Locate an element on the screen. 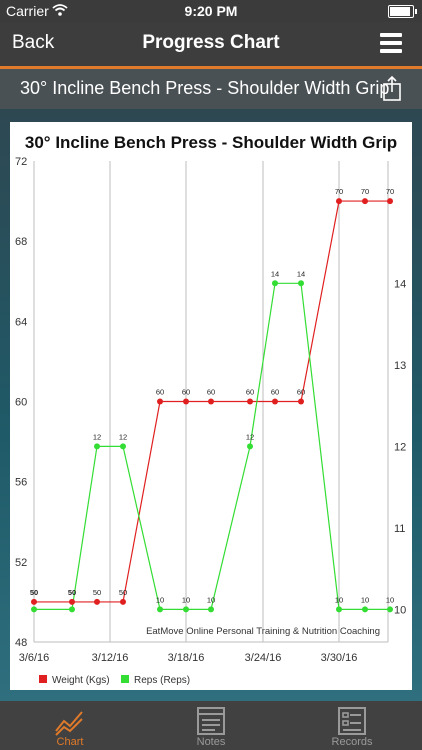 This screenshot has height=750, width=422. tab-notes: Notes is located at coordinates (211, 725).